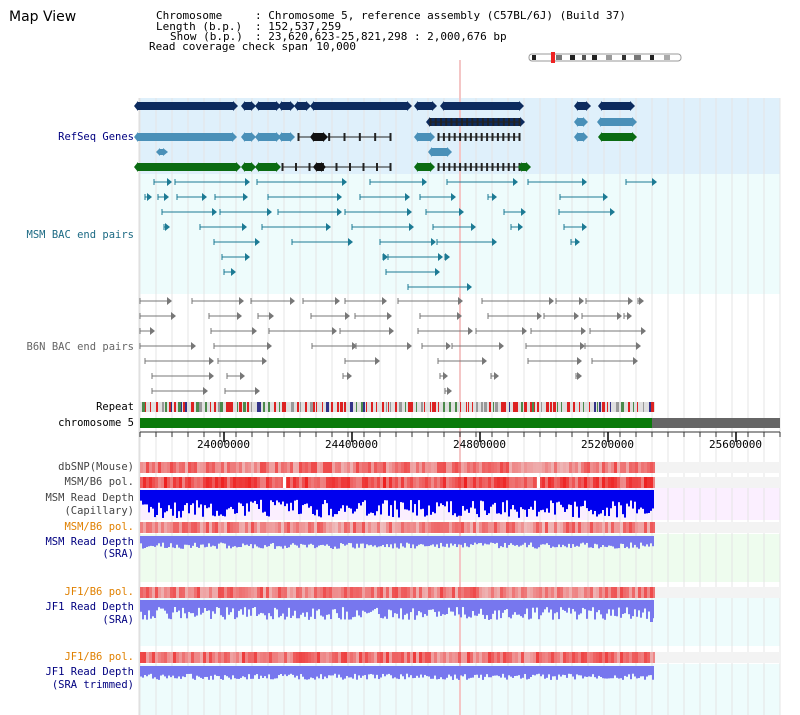 The height and width of the screenshot is (715, 800). What do you see at coordinates (89, 542) in the screenshot?
I see `track-label-msm-depth-sra: MSM Read Depth` at bounding box center [89, 542].